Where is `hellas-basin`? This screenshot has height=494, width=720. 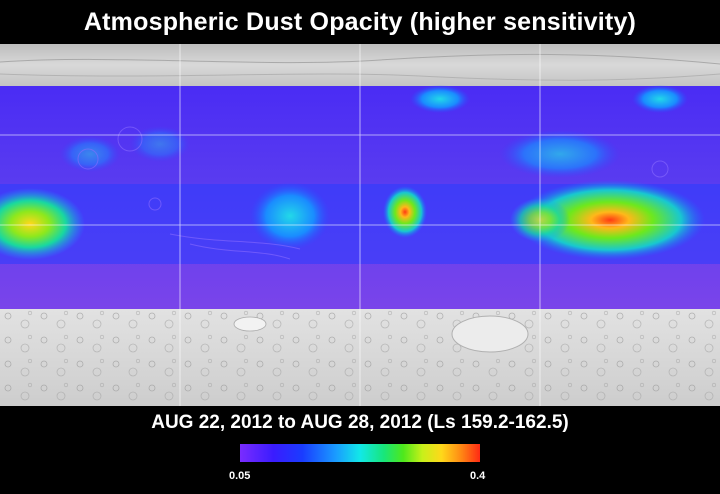
hellas-basin is located at coordinates (490, 334).